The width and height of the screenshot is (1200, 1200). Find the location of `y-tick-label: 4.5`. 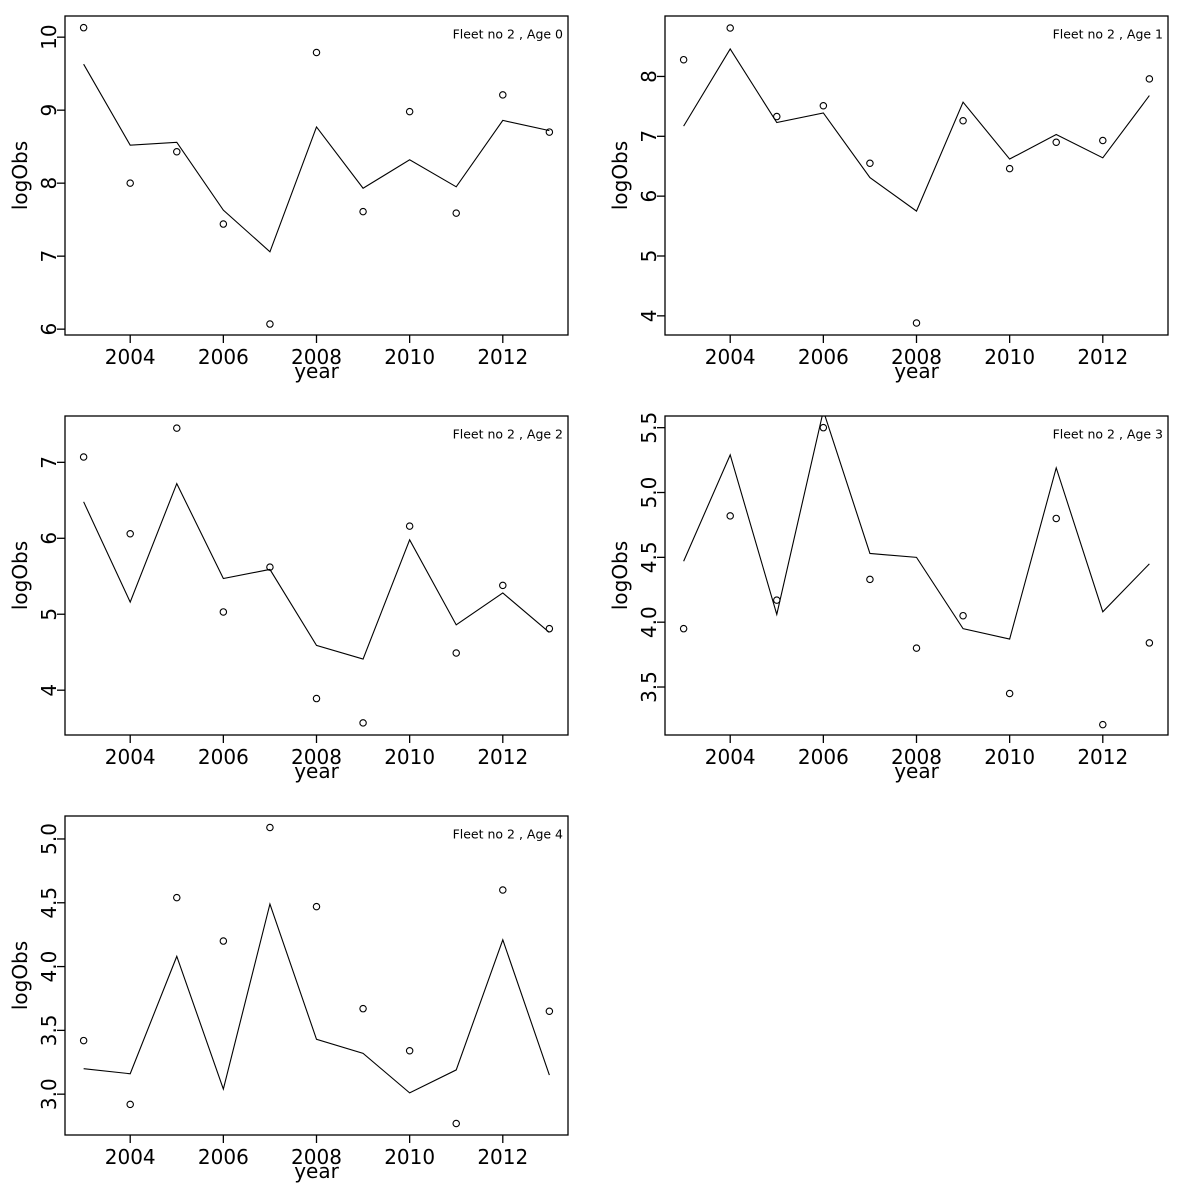

y-tick-label: 4.5 is located at coordinates (49, 903).